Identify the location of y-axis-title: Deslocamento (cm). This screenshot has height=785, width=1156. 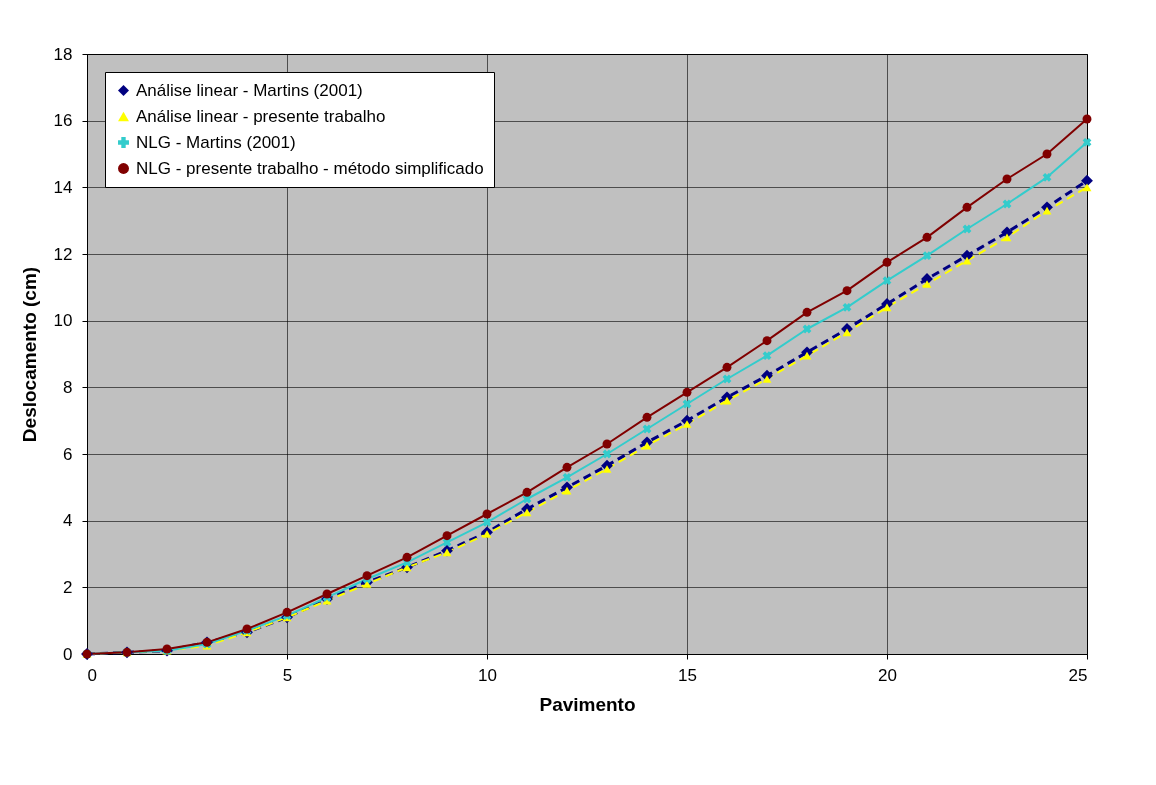
(29, 354).